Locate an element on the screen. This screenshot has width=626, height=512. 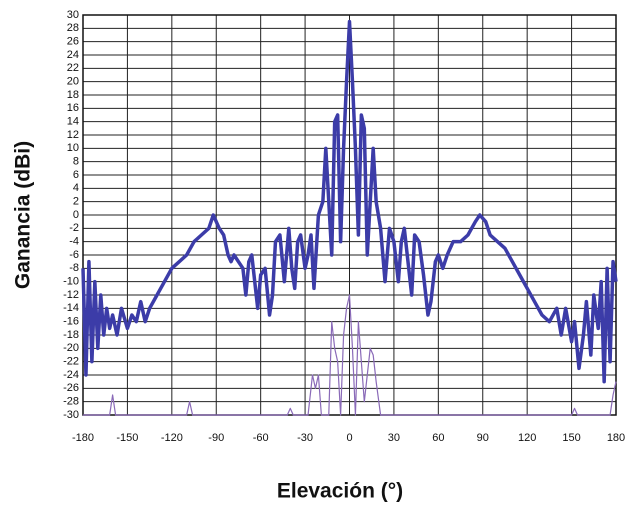
y-tick-label: 28 is located at coordinates (73, 28).